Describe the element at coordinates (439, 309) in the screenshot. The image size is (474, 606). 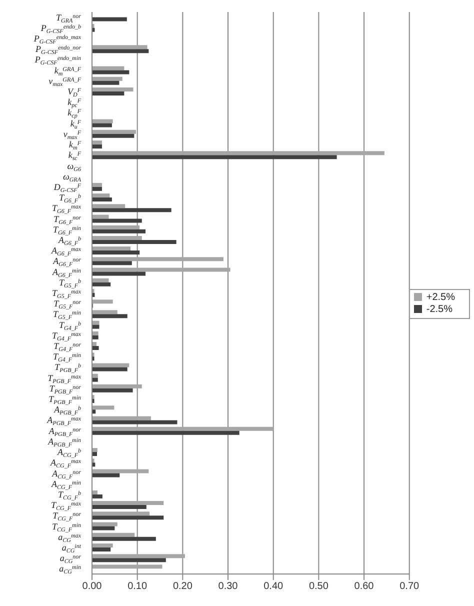
I see `legend-label: -2.5%` at that location.